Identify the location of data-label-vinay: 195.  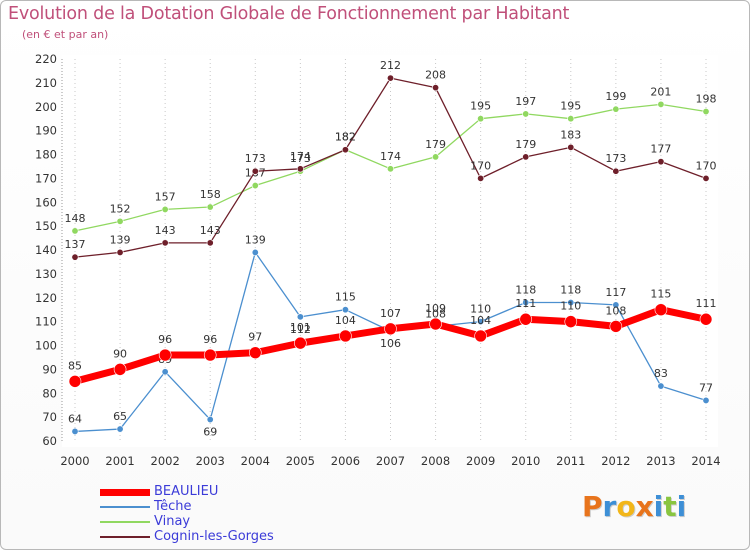
(480, 106).